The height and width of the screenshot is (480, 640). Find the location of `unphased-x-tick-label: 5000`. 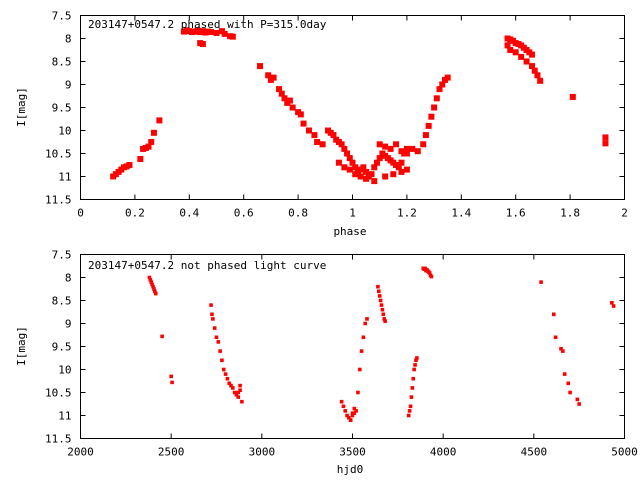

unphased-x-tick-label: 5000 is located at coordinates (624, 452).